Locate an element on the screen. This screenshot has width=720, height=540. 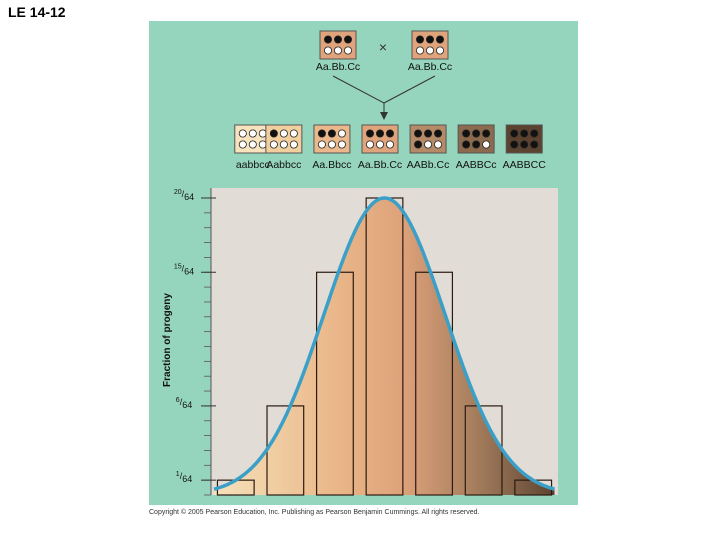
slide-title: LE 14-12 is located at coordinates (37, 12).